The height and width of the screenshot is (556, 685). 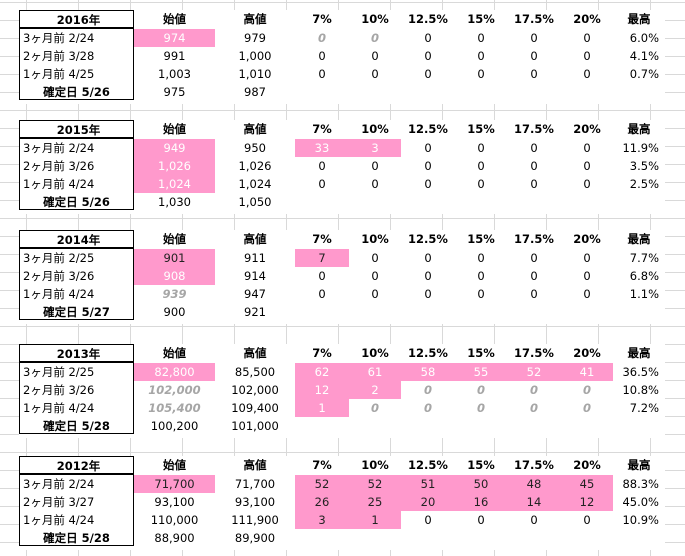 I want to click on open-cell: 102,000, so click(x=174, y=390).